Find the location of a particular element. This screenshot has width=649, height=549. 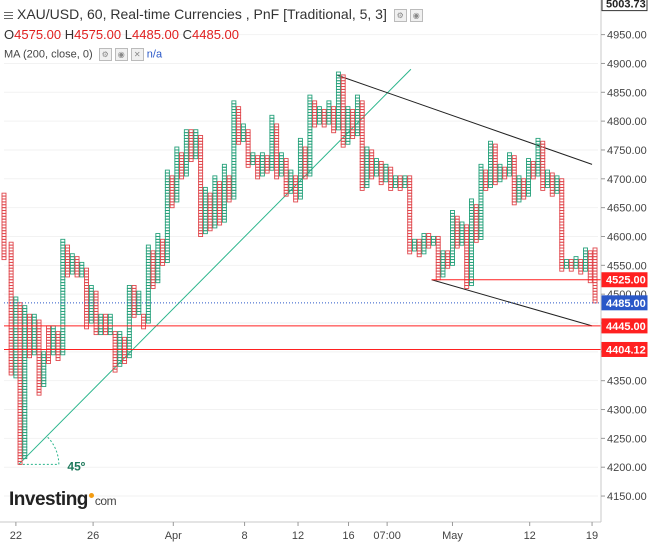

close-icon: ✕ is located at coordinates (137, 54).